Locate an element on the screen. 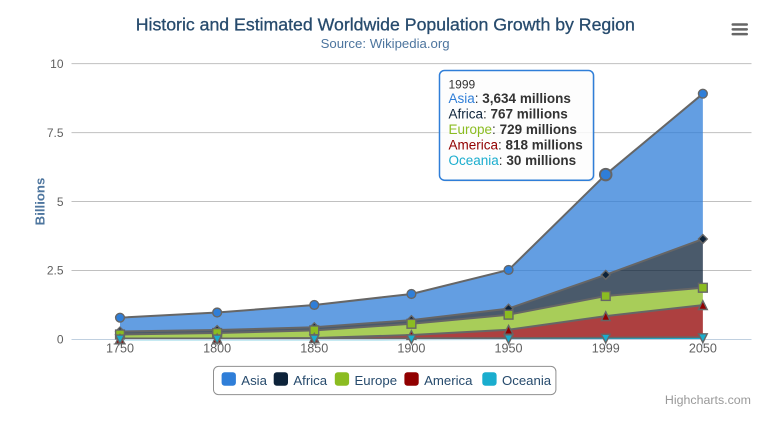 The image size is (769, 421). svg-text: 2.5 is located at coordinates (55, 271).